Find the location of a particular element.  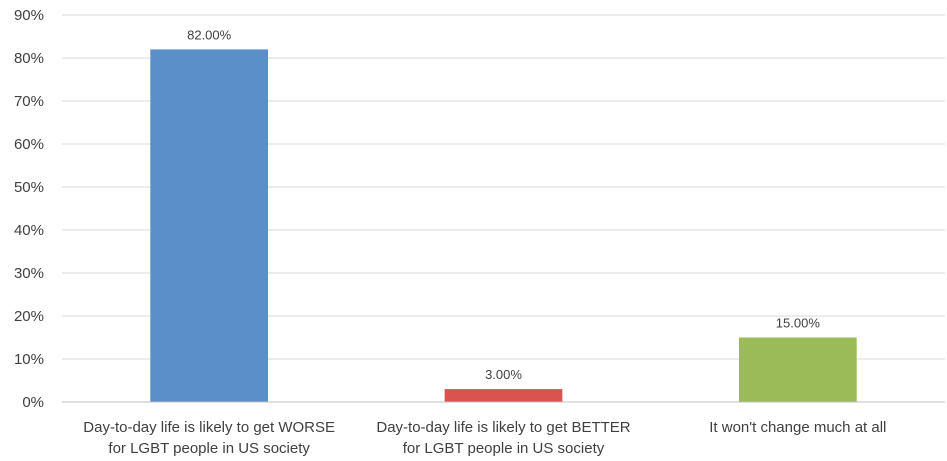

y-tick-label: 10% is located at coordinates (29, 359).